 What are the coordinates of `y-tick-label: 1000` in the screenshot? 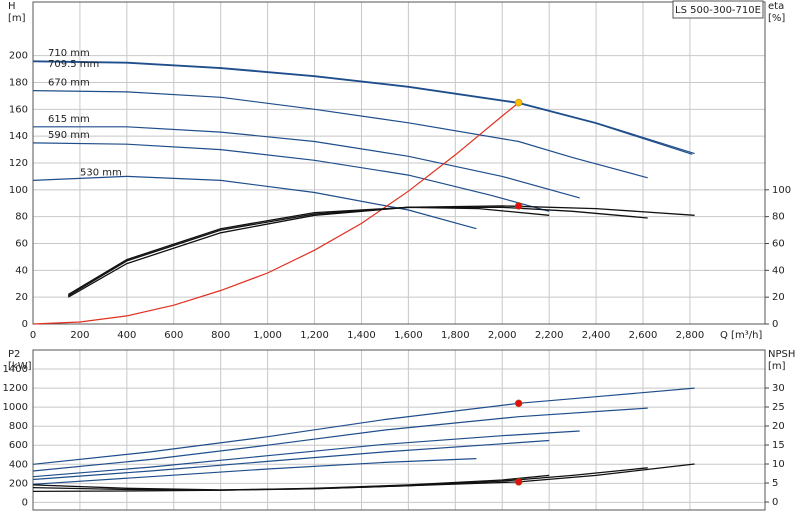 It's located at (15, 407).